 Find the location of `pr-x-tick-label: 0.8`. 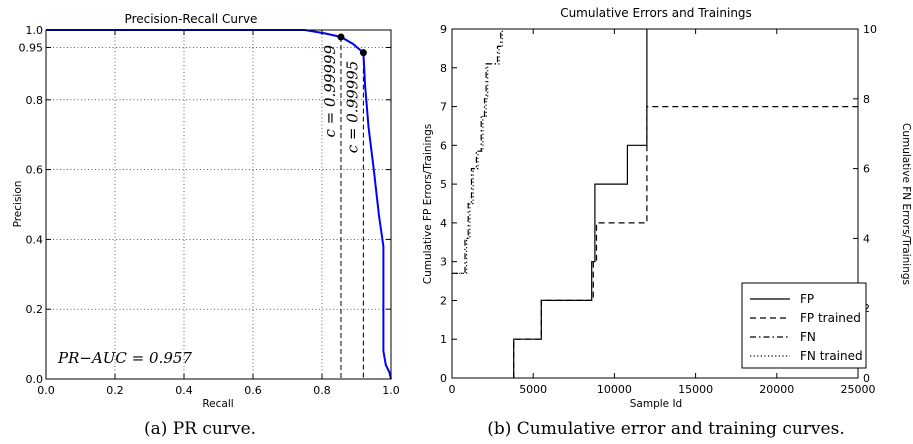

pr-x-tick-label: 0.8 is located at coordinates (322, 390).